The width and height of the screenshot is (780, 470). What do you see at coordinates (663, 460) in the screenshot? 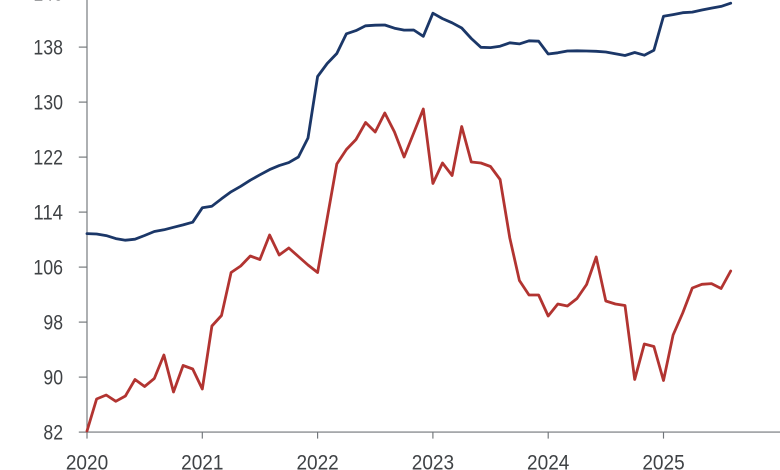
I see `svg-text: 2025` at bounding box center [663, 460].